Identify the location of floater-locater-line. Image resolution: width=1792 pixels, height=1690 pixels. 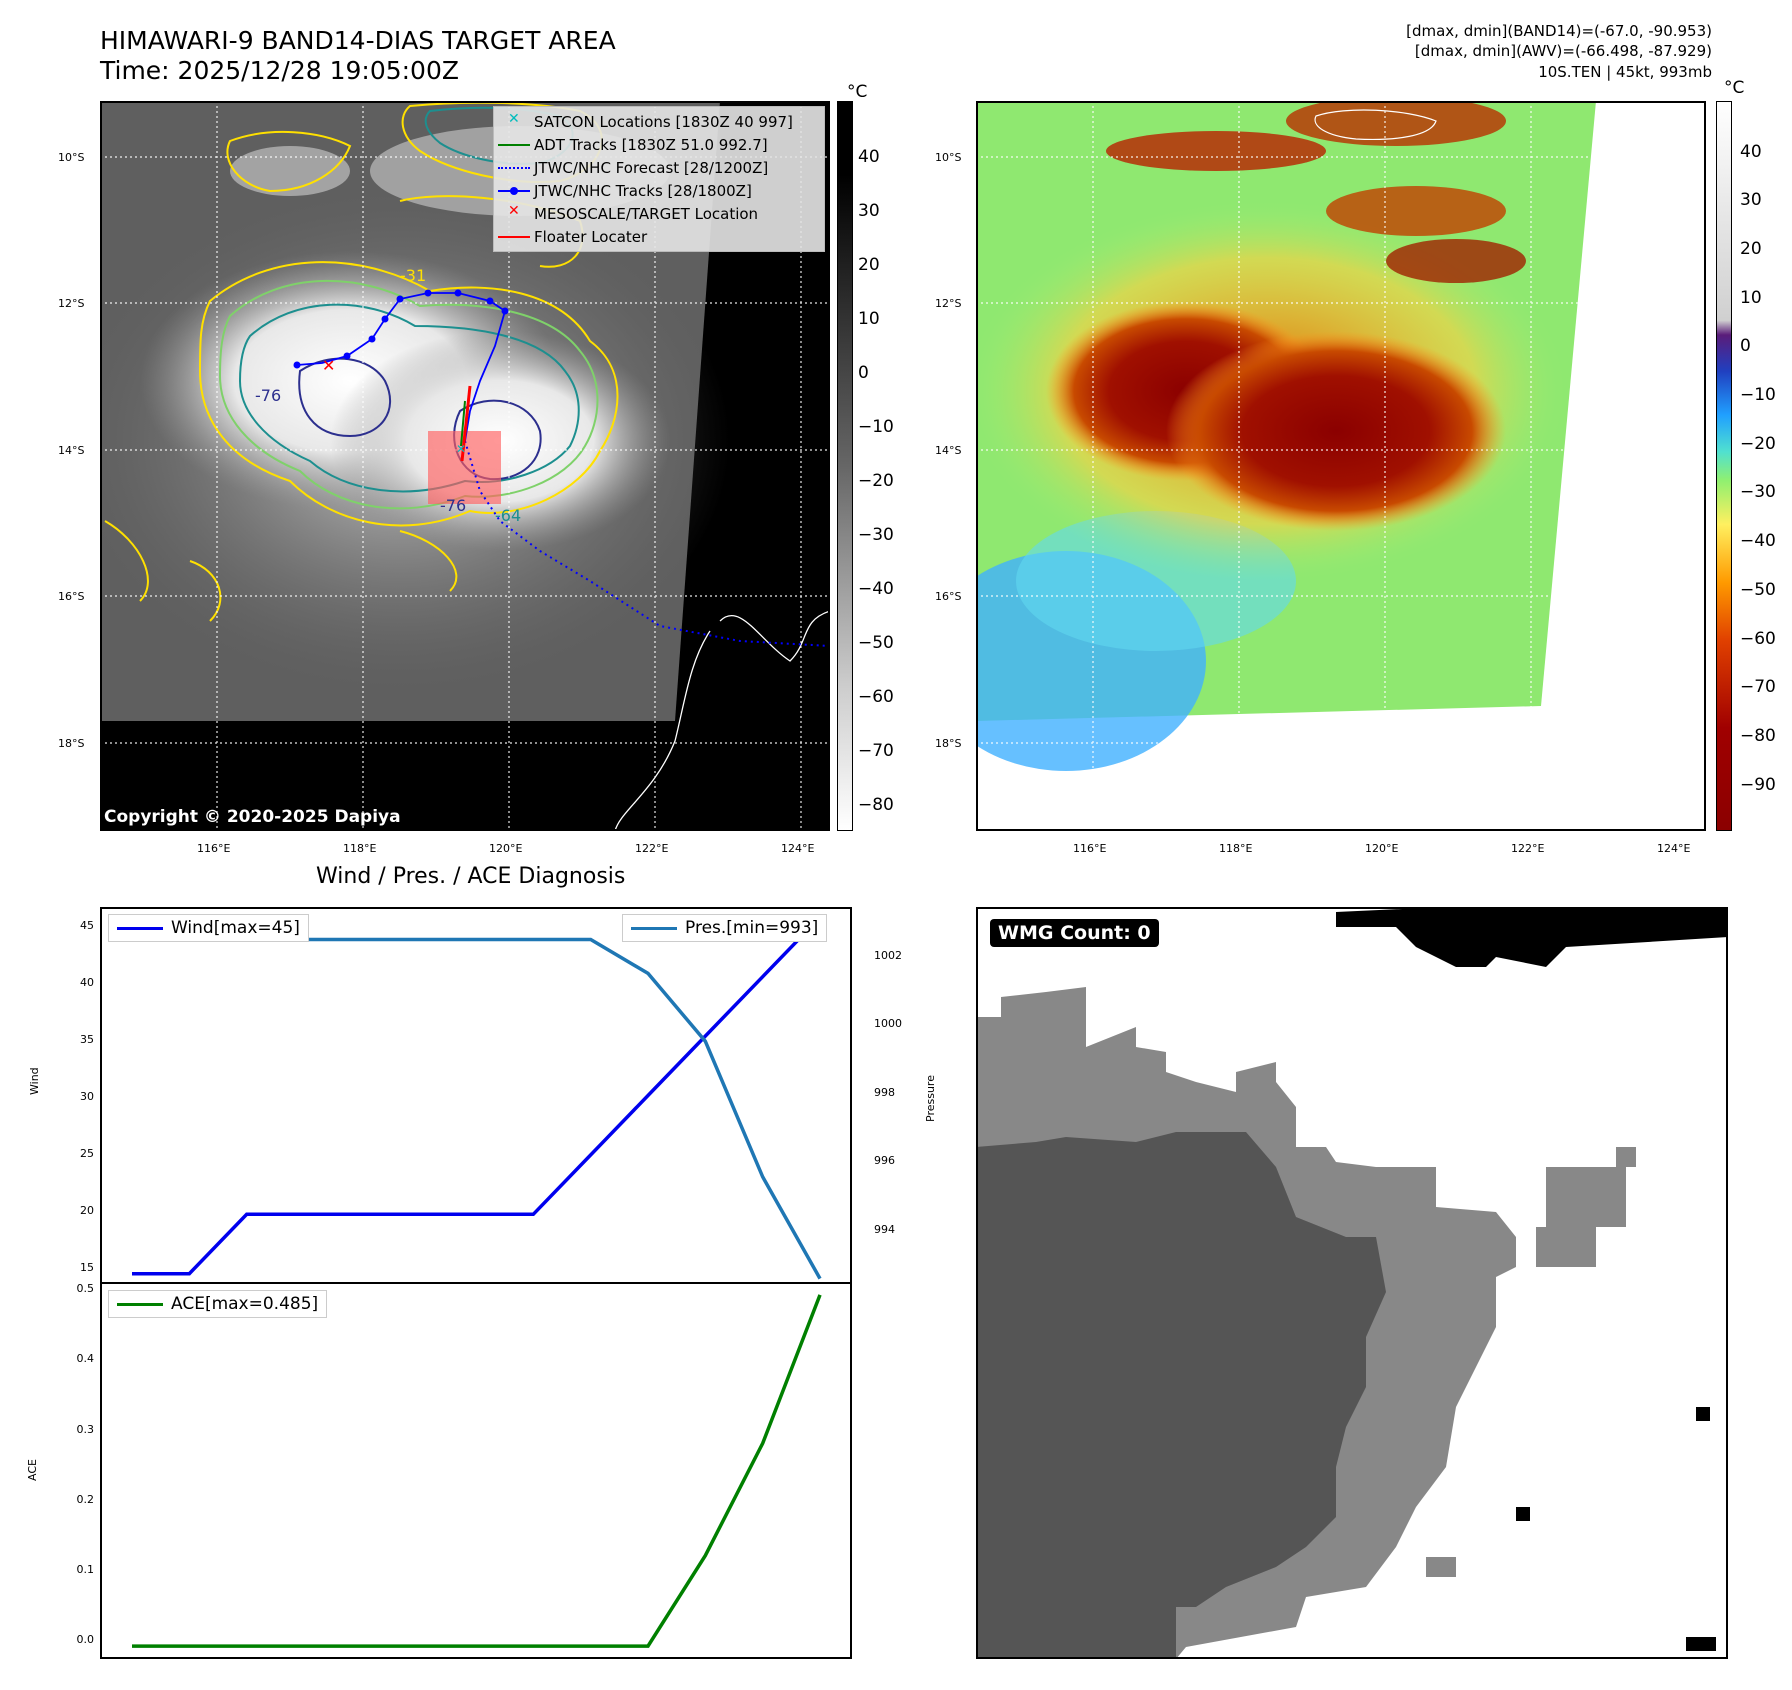
(466, 423).